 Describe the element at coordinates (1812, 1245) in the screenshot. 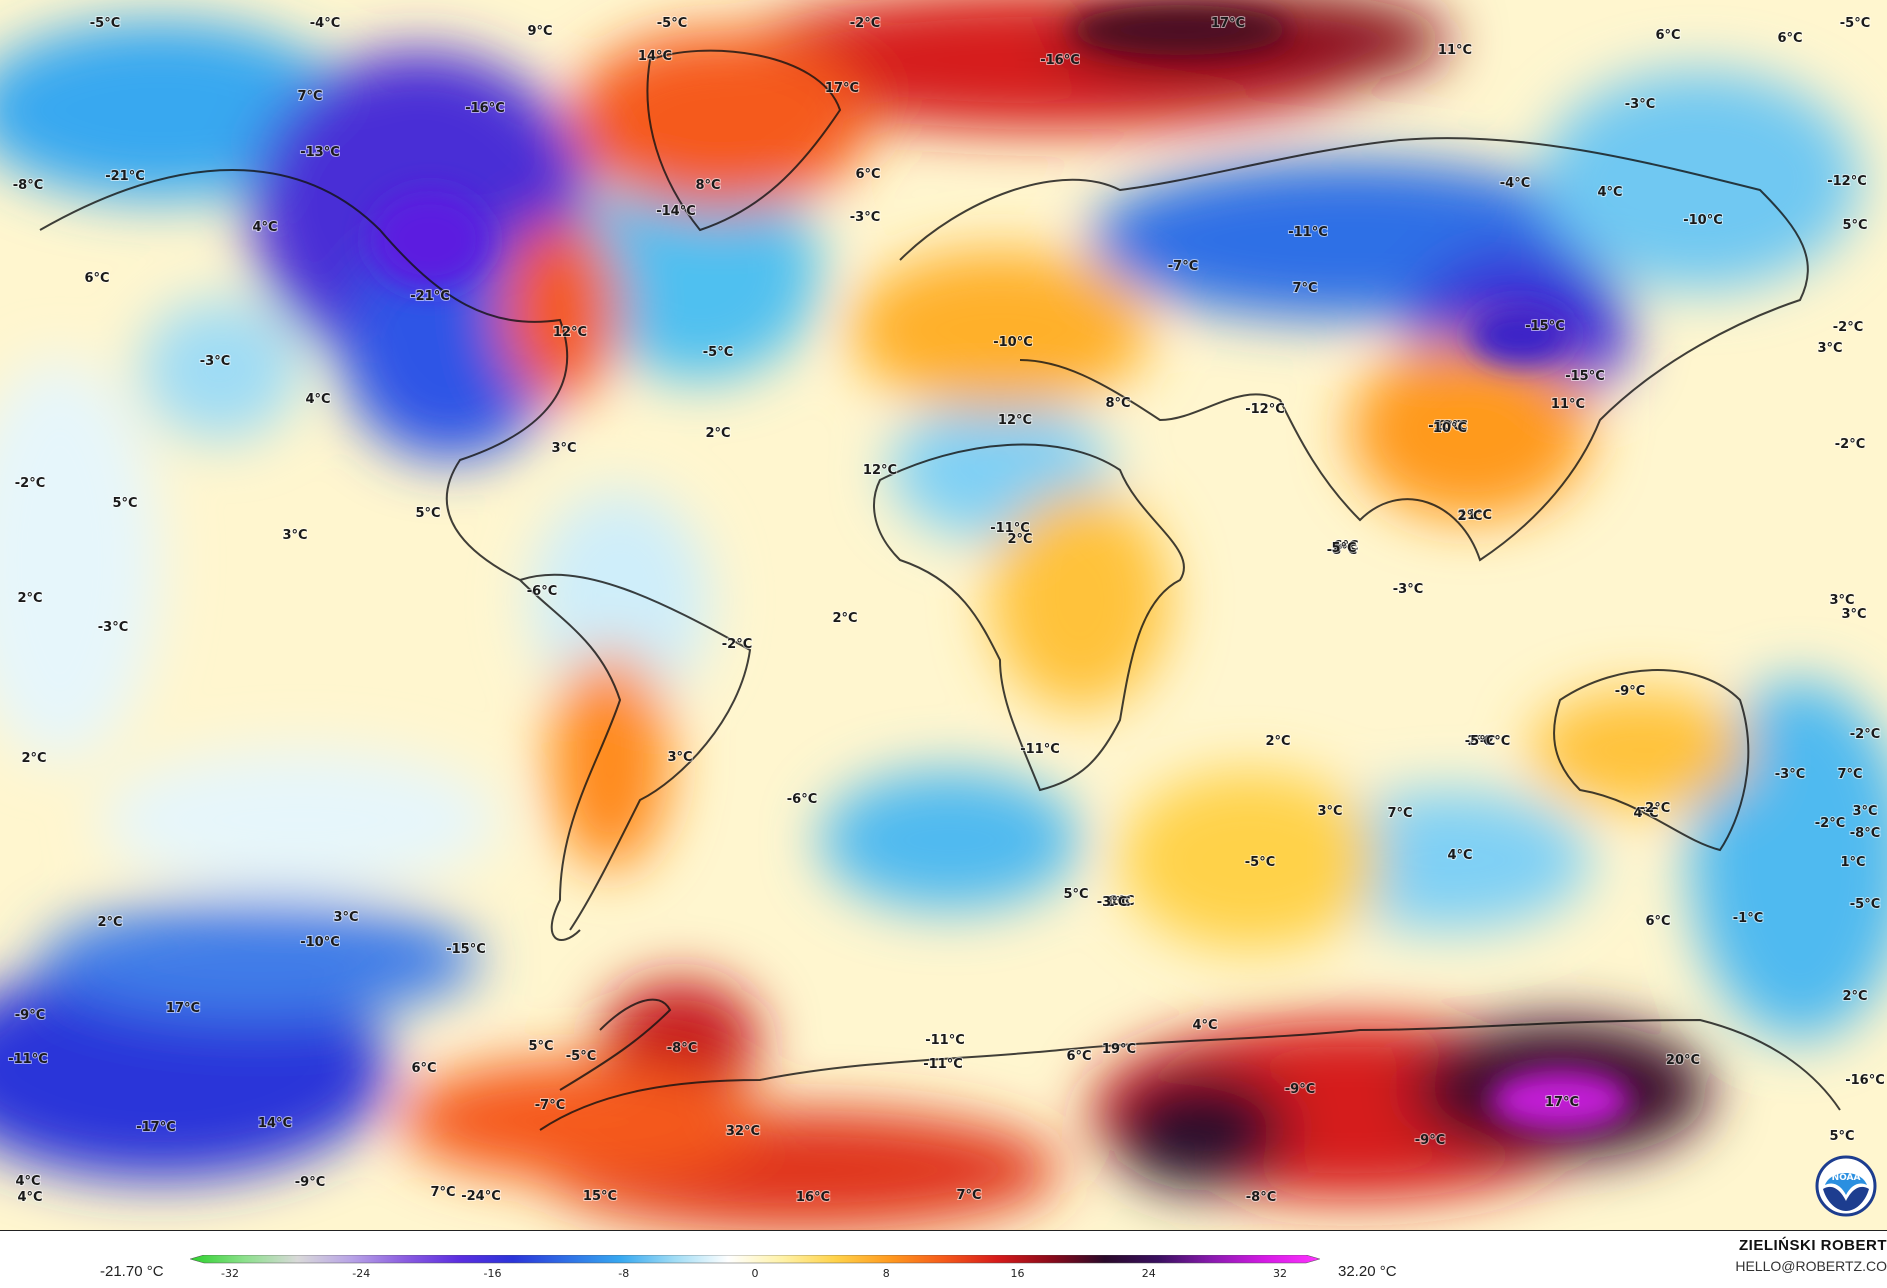

I see `author-name: ZIELIŃSKI ROBERT` at that location.